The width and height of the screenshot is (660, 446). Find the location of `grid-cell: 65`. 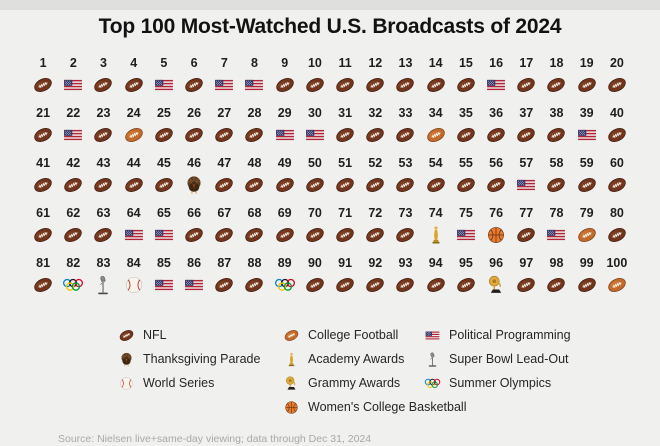

grid-cell: 65 is located at coordinates (164, 226).